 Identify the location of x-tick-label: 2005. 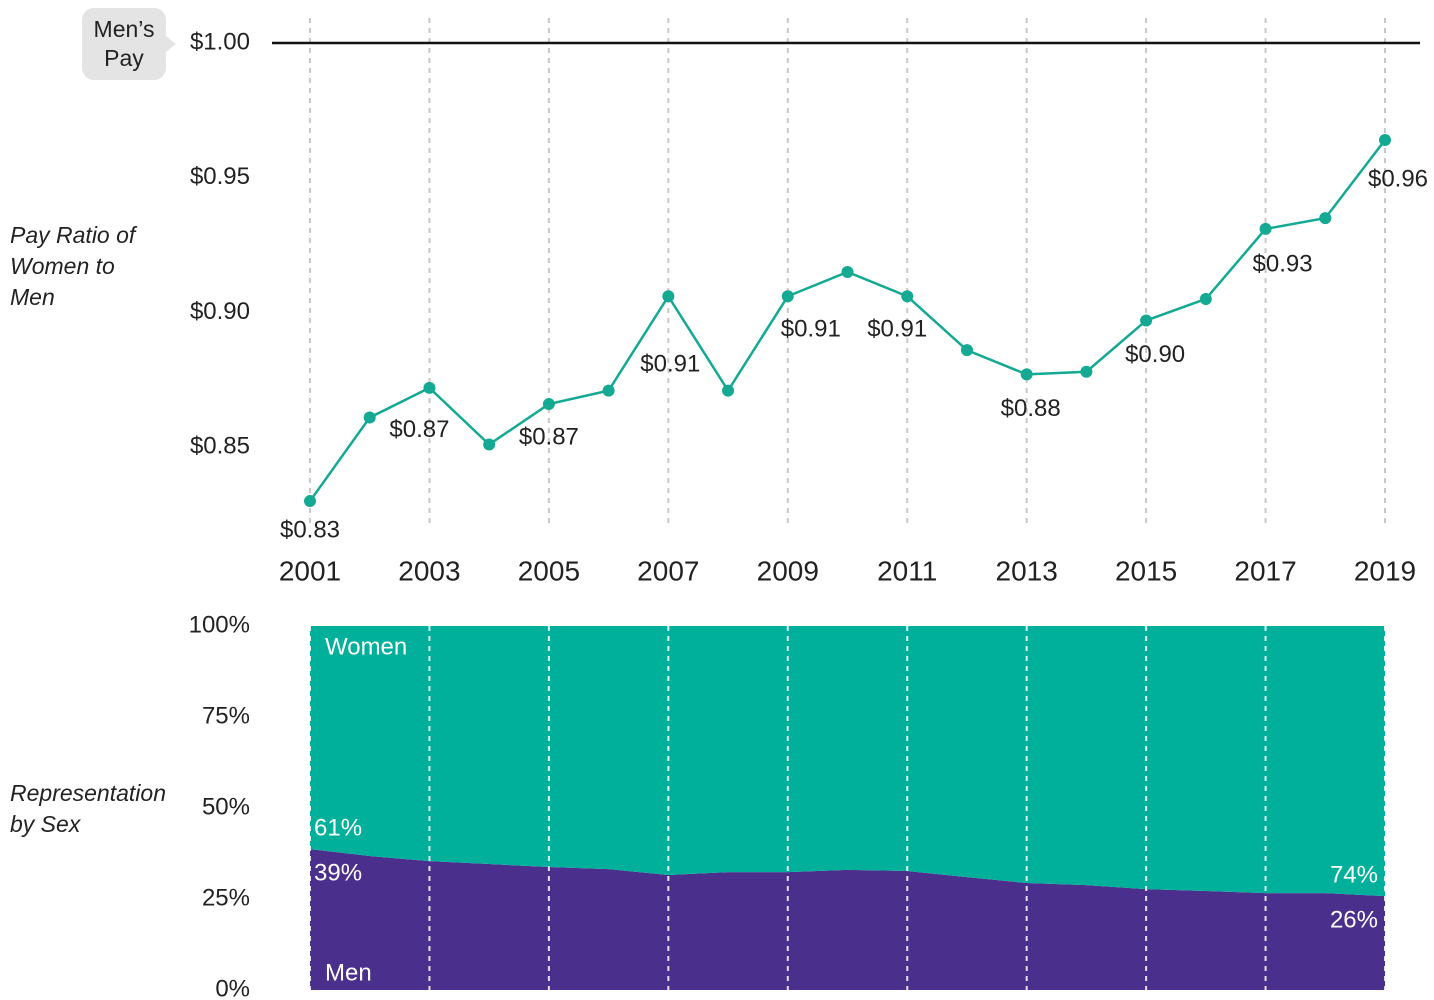
(549, 570).